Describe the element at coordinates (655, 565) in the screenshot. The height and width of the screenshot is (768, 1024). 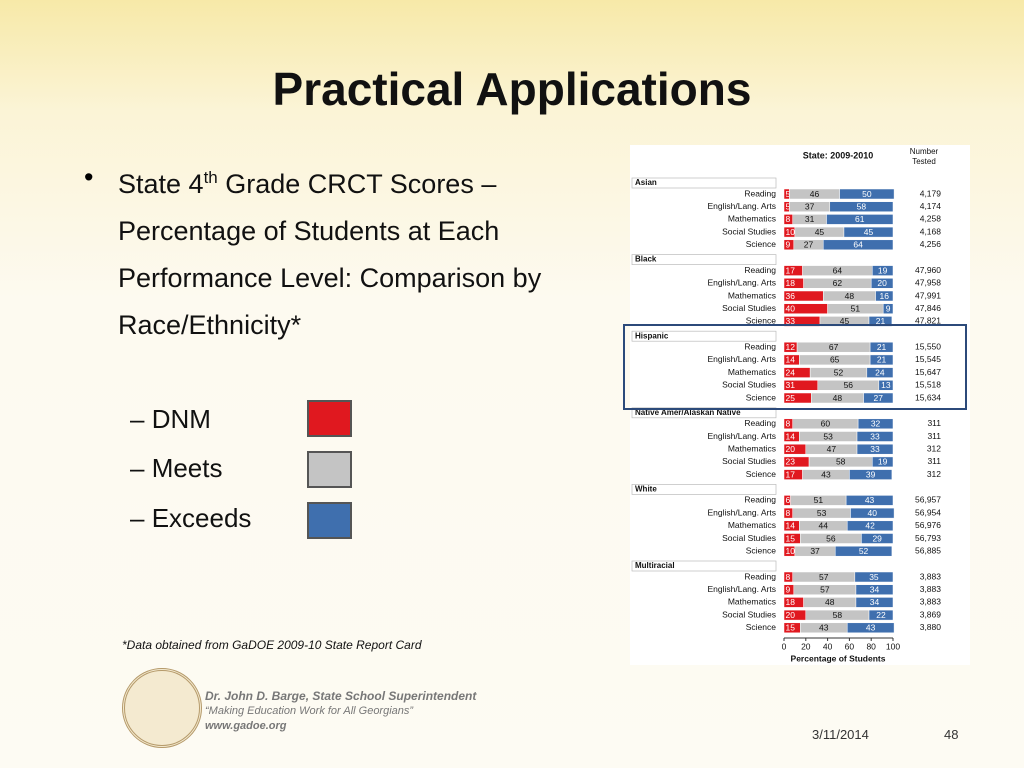
I see `panel-title: Multiracial` at that location.